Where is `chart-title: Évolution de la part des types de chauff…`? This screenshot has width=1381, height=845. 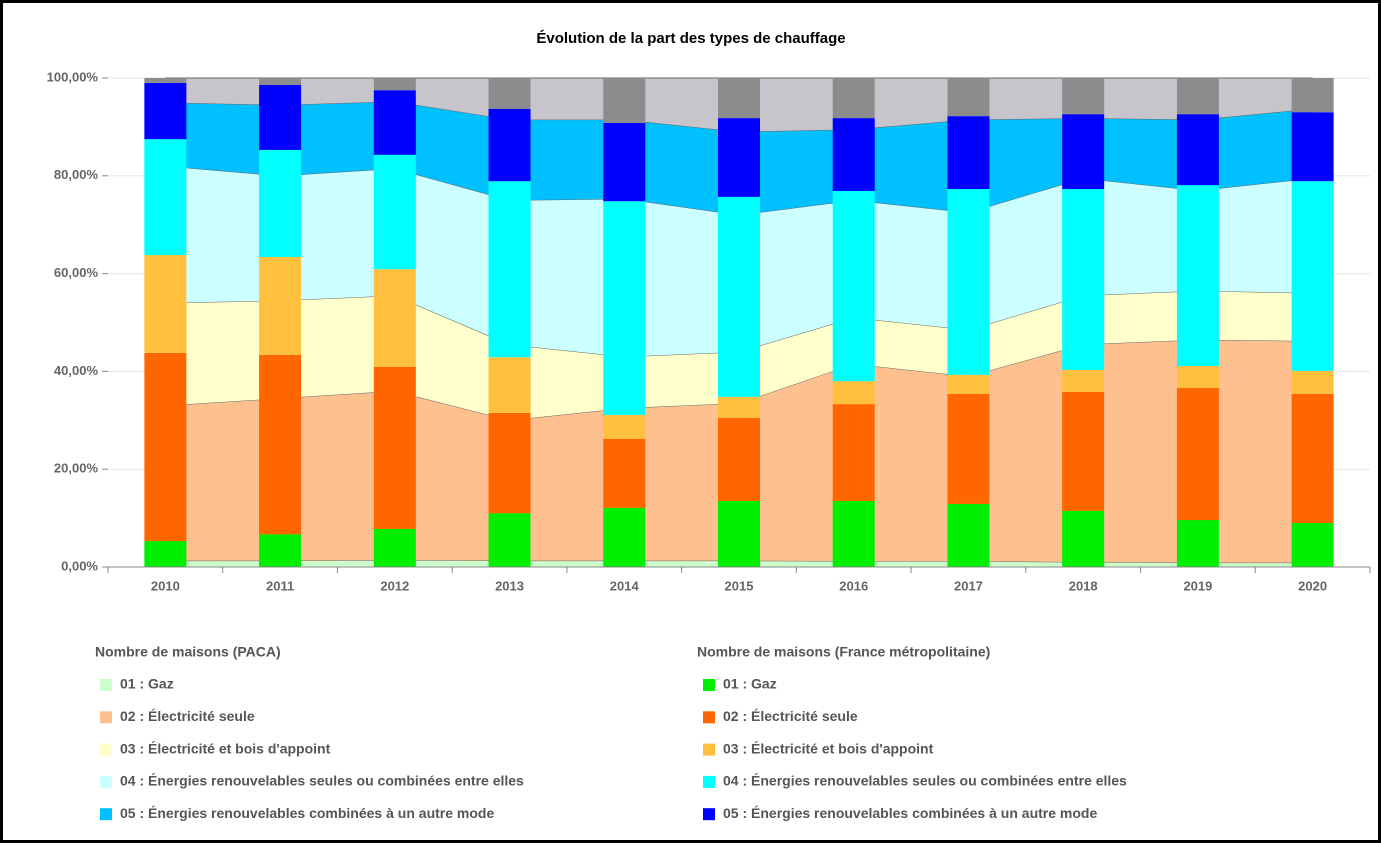
chart-title: Évolution de la part des types de chauff… is located at coordinates (690, 38).